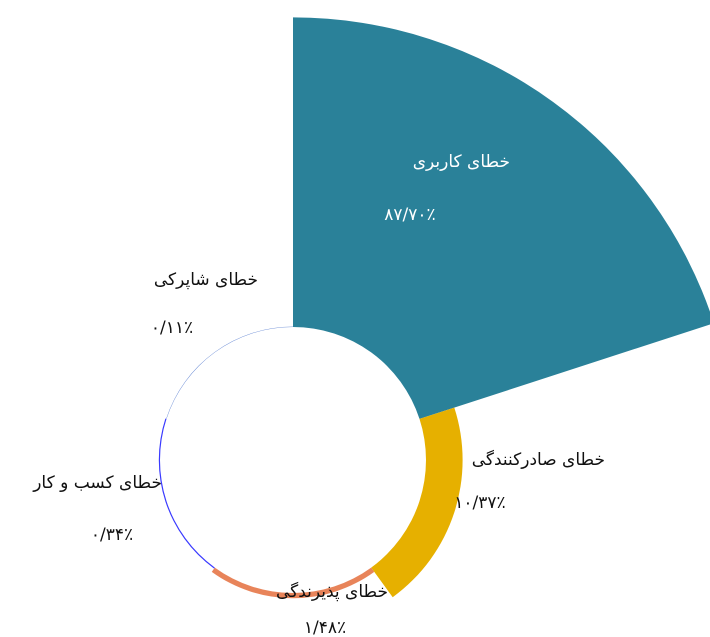 This screenshot has height=637, width=710. I want to click on value-label: ۱۰/۳۷٪, so click(479, 503).